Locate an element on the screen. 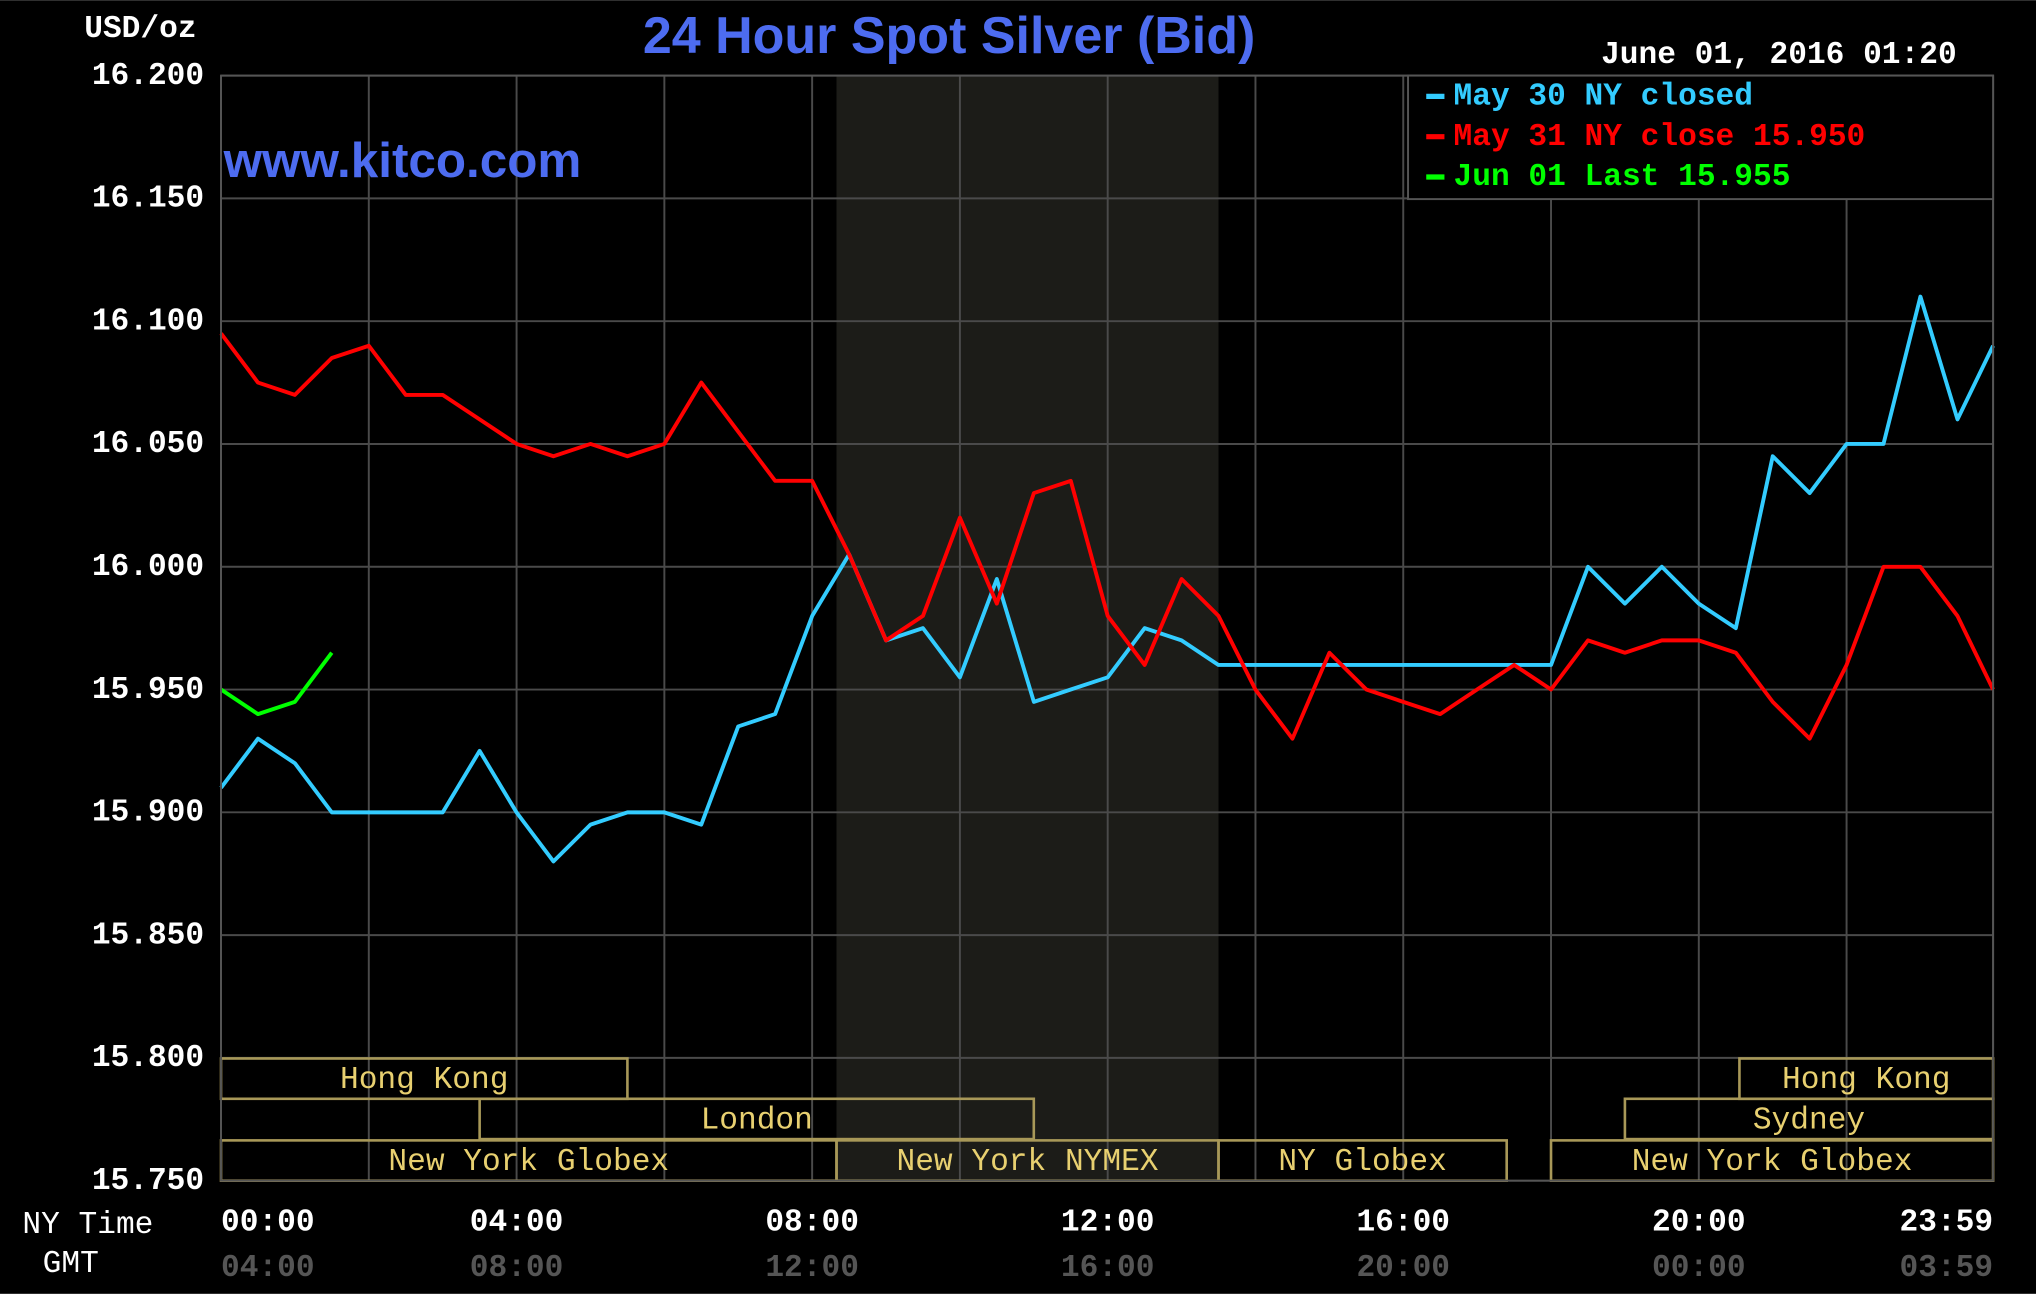 Image resolution: width=2036 pixels, height=1294 pixels. x-tick-label: 04:00 is located at coordinates (517, 1223).